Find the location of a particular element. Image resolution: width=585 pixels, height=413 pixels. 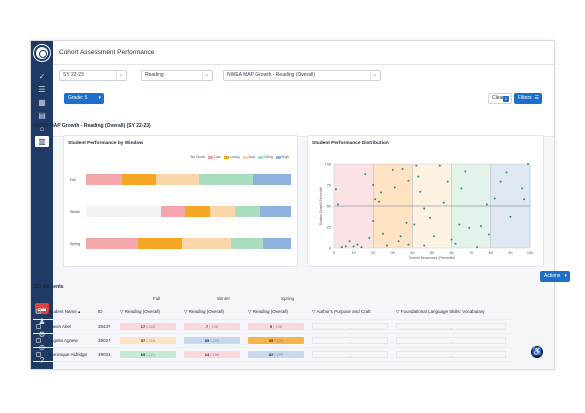

users-icon: ☰ is located at coordinates (42, 89).